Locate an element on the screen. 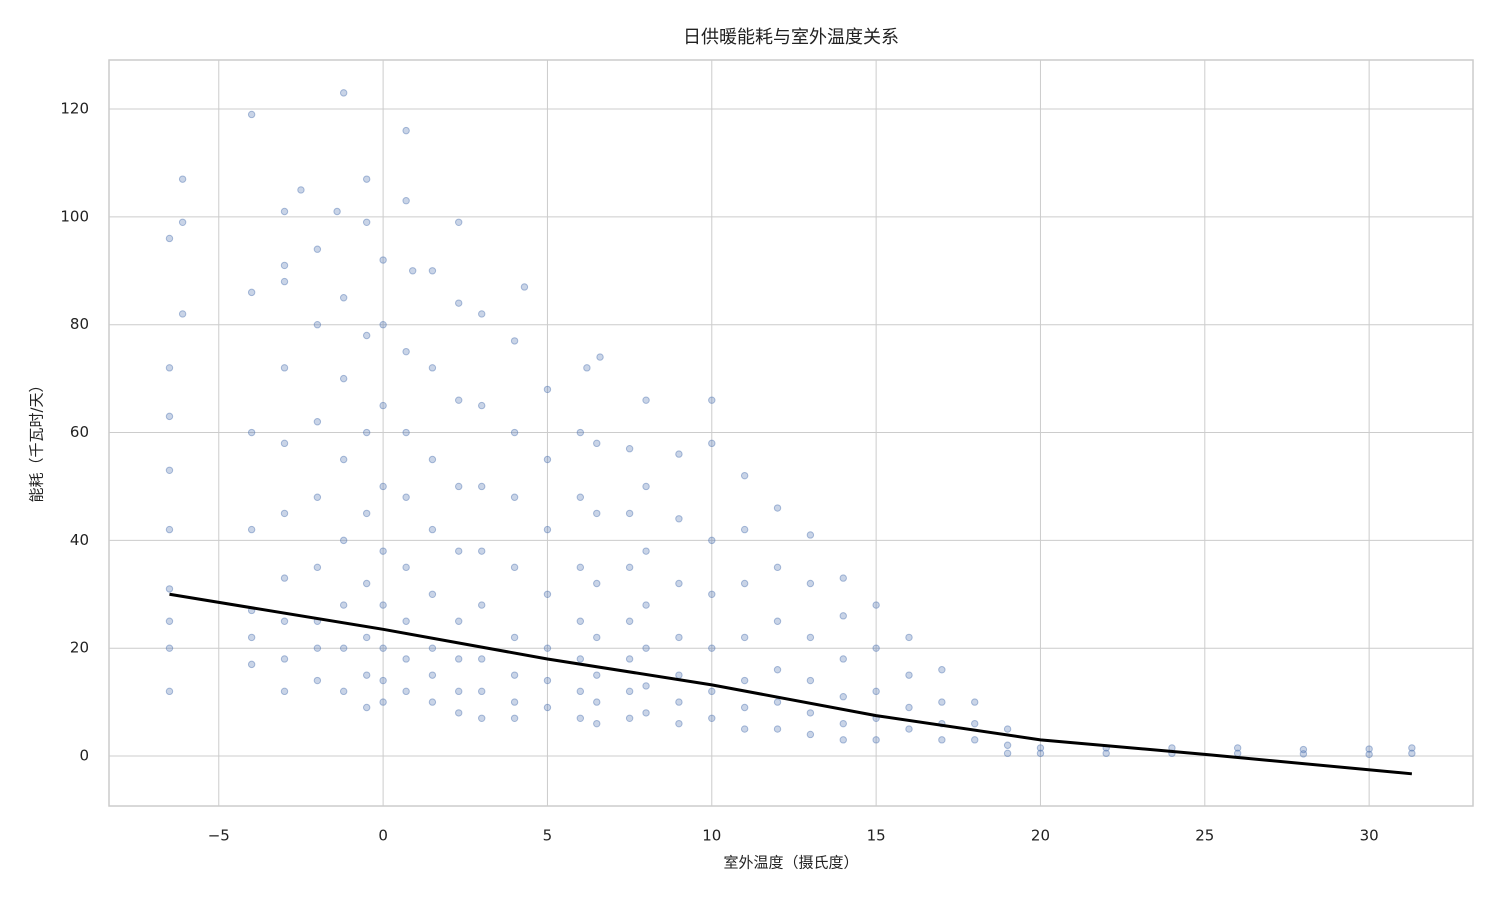 The width and height of the screenshot is (1500, 900). x-tick-label: −5 is located at coordinates (219, 836).